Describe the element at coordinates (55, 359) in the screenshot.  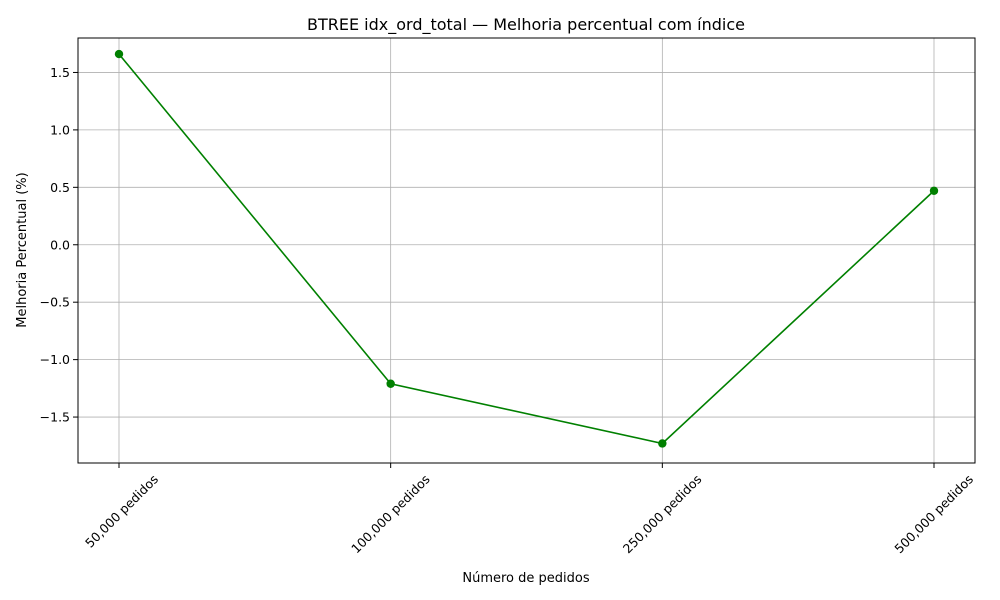
I see `y-tick-label: −1.0` at that location.